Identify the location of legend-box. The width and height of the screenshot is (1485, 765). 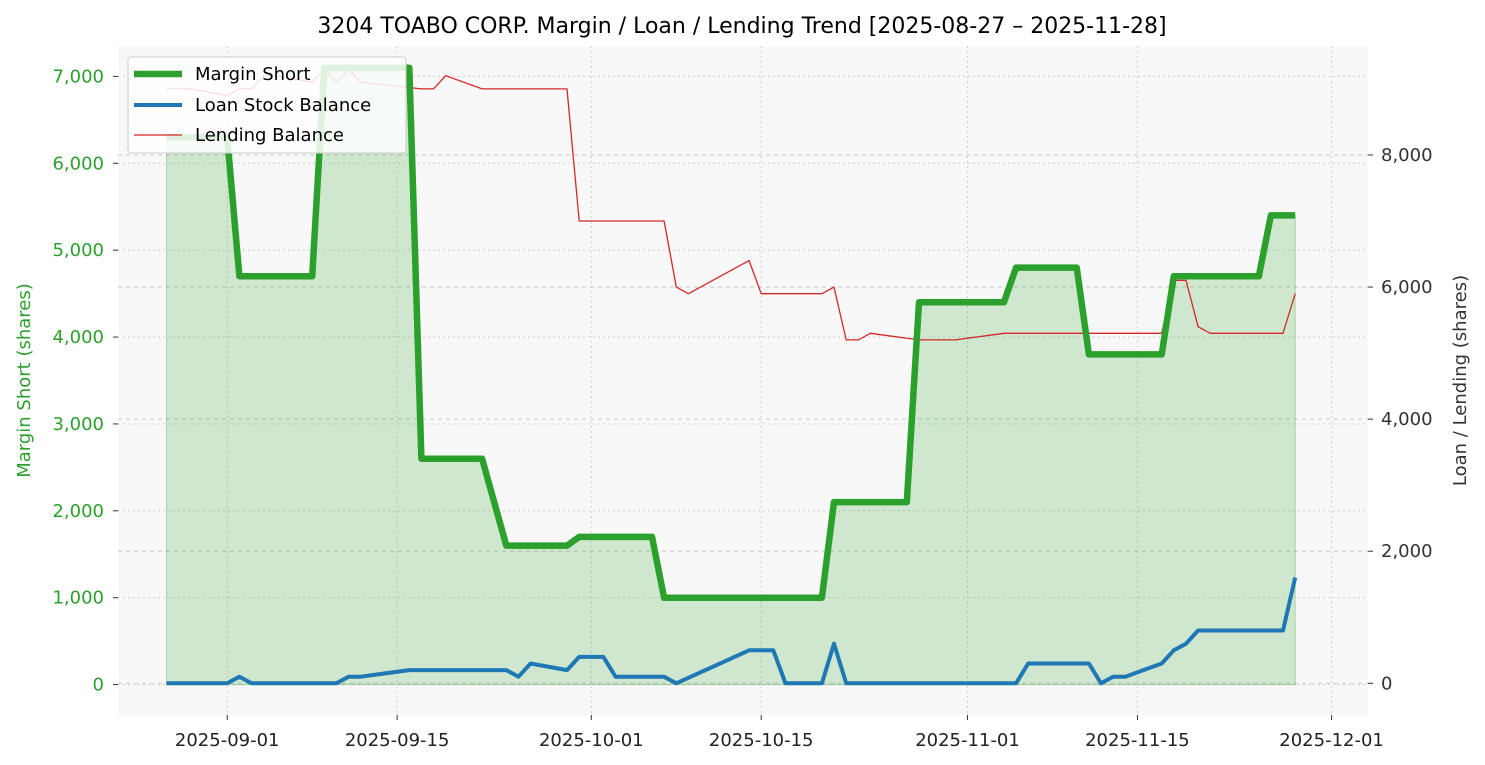
(267, 105).